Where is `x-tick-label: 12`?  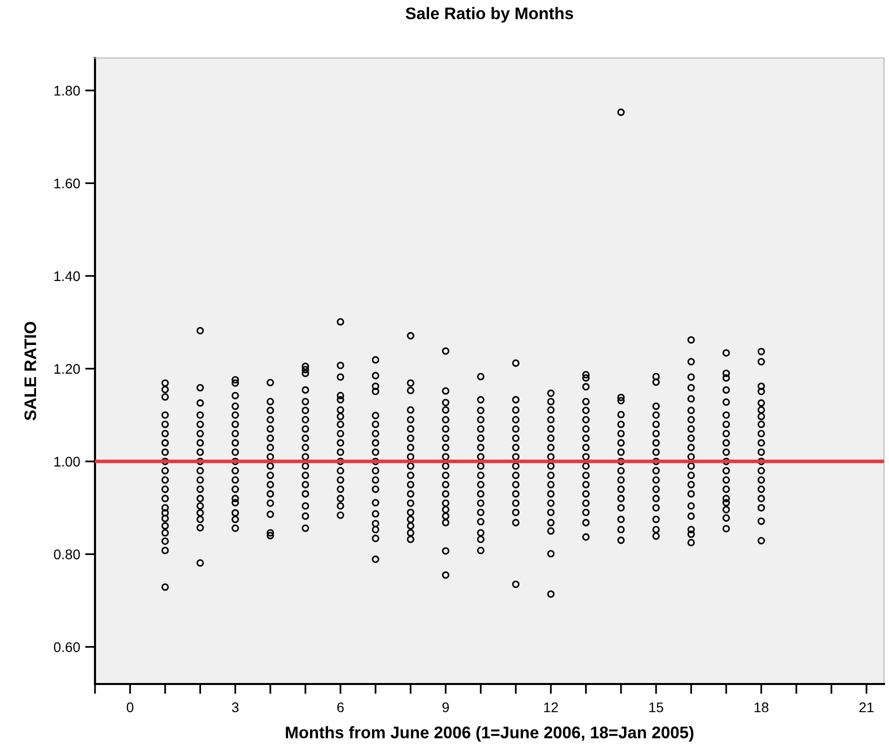
x-tick-label: 12 is located at coordinates (551, 707).